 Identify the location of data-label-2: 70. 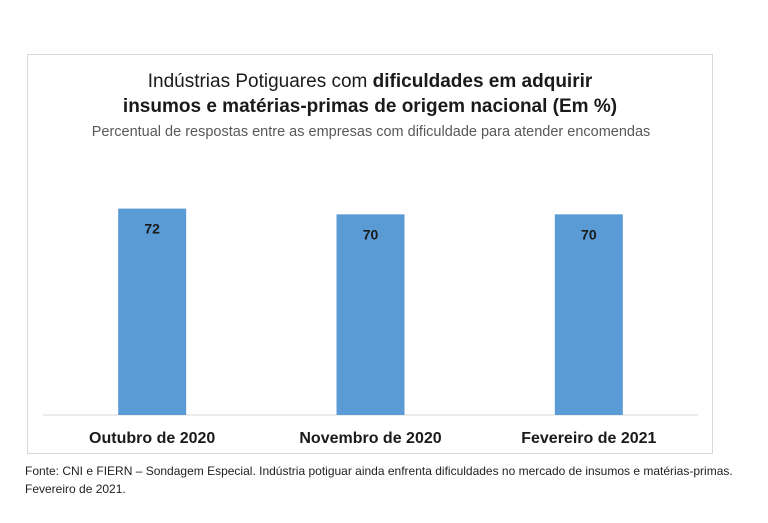
(589, 234).